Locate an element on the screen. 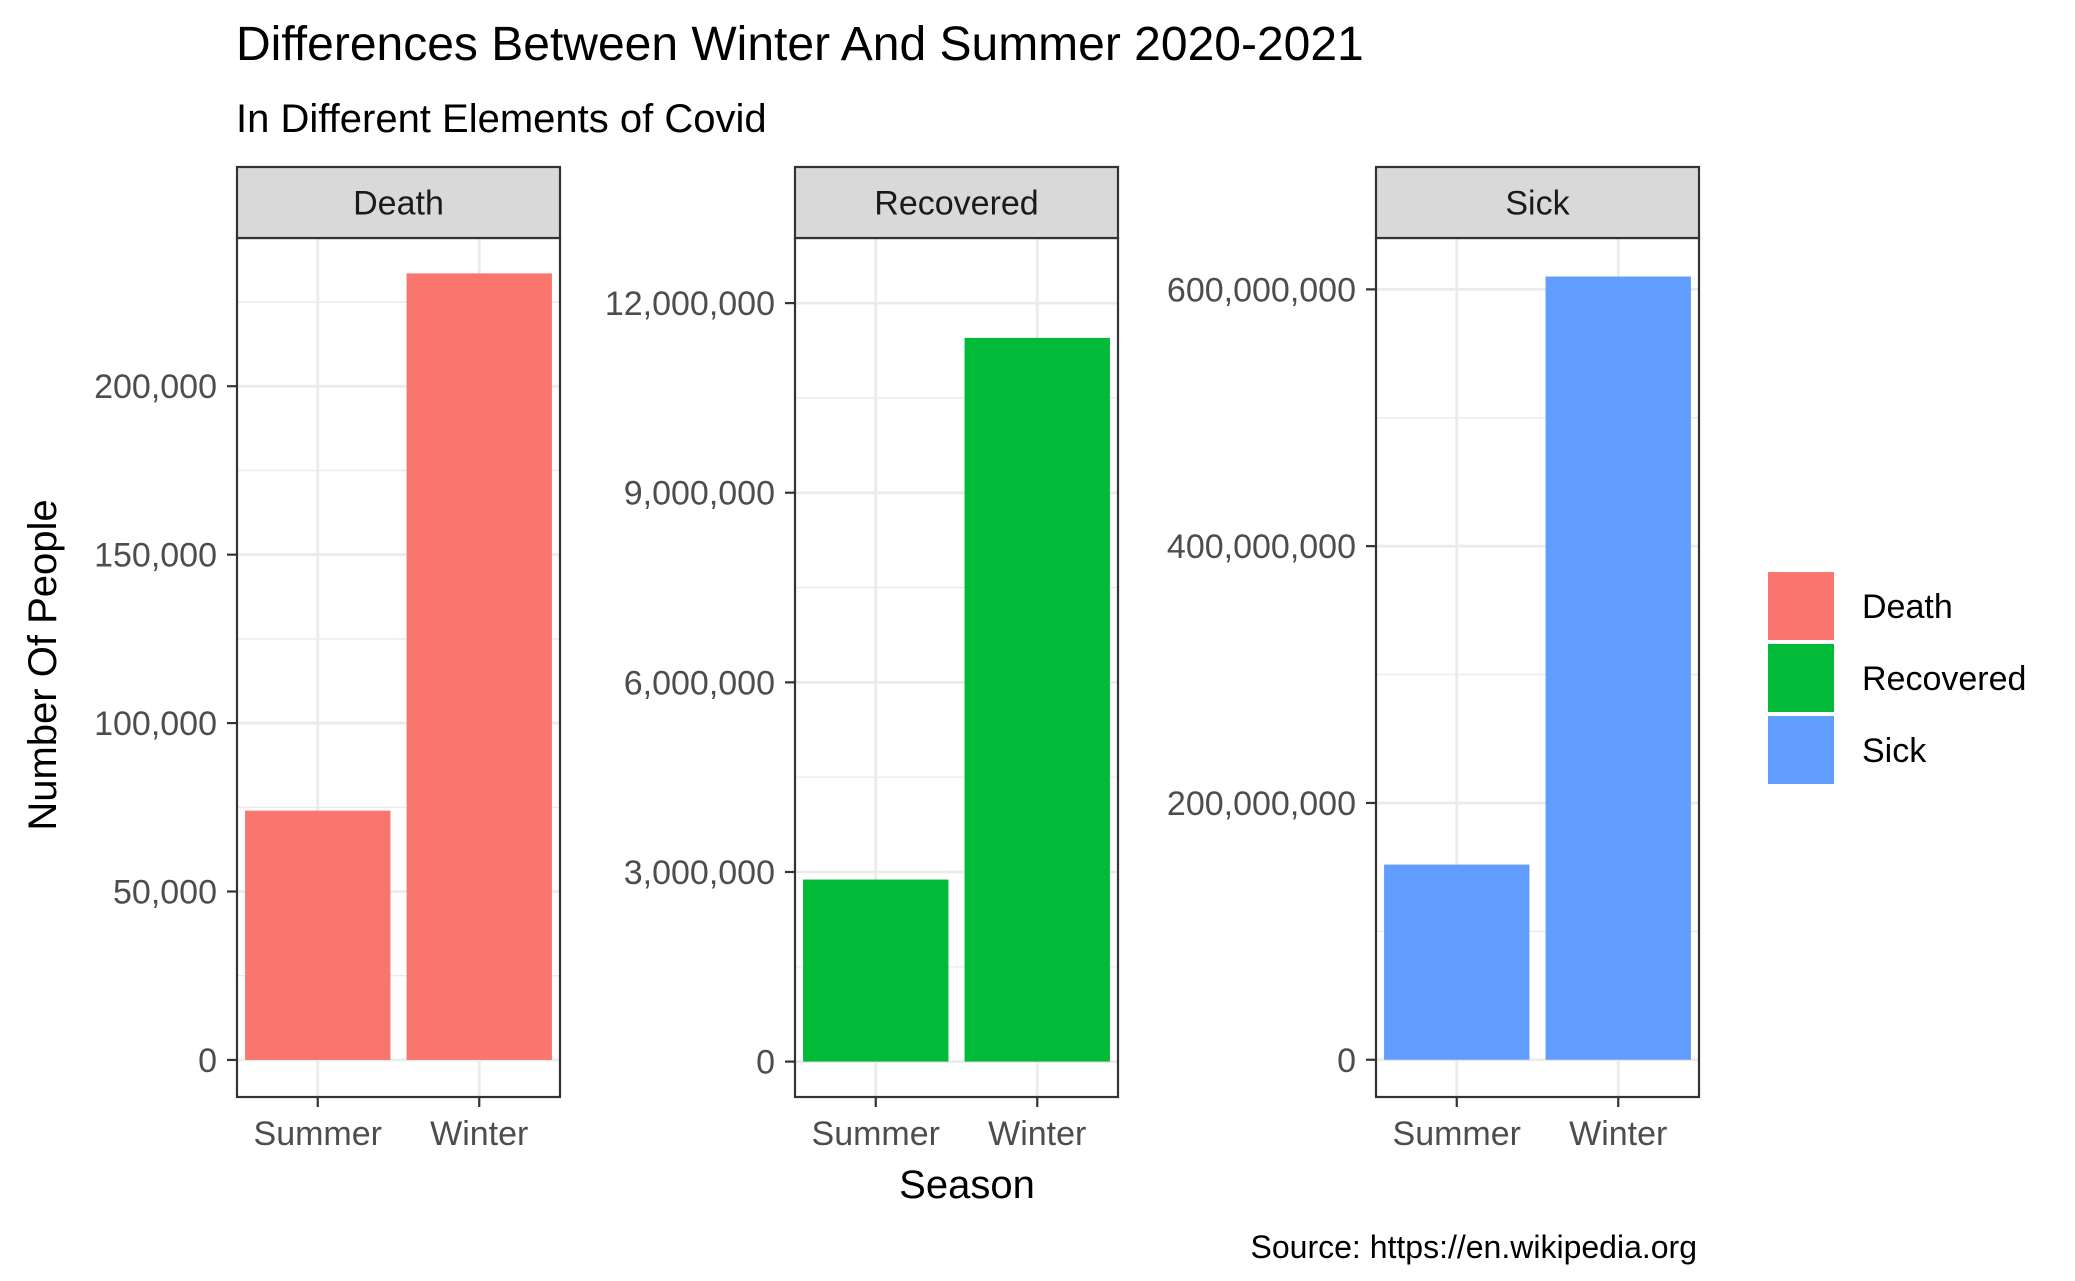 This screenshot has width=2075, height=1281. bar-death-winter is located at coordinates (479, 666).